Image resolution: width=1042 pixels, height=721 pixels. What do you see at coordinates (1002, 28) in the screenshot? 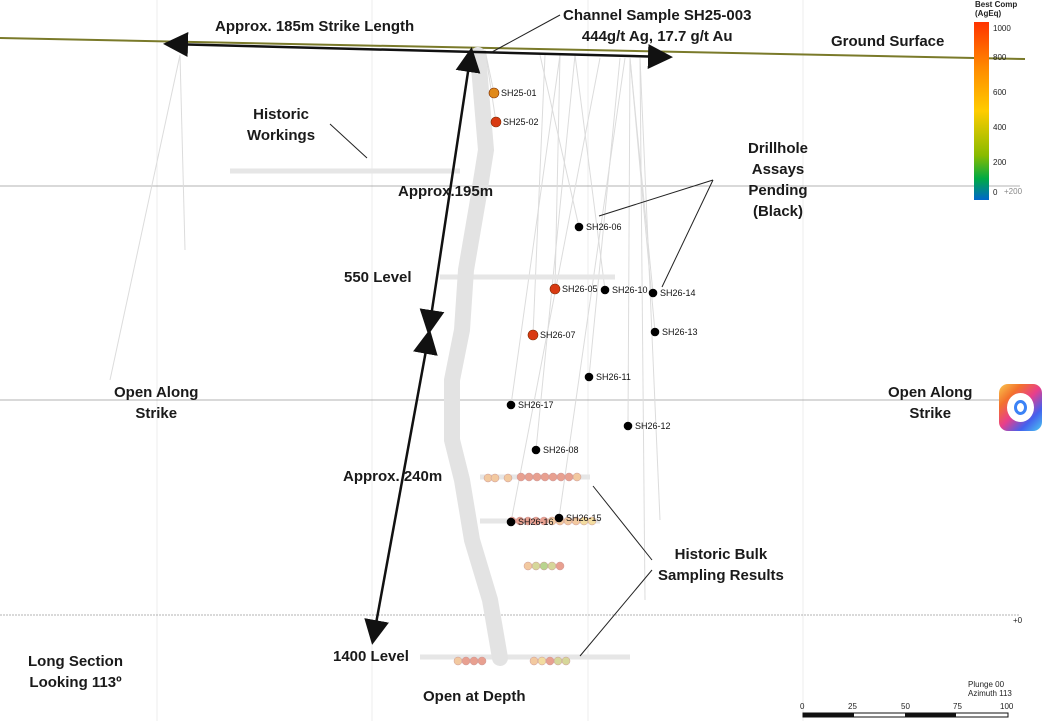
I see `legend-tick-label: 1000` at bounding box center [1002, 28].